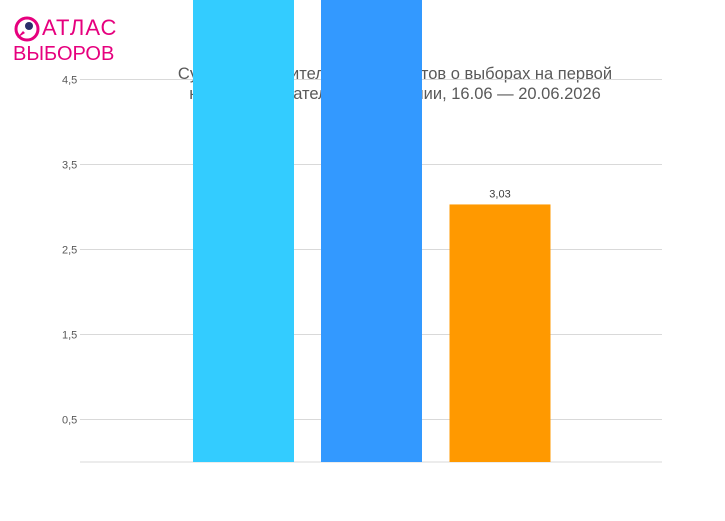 This screenshot has height=521, width=725. I want to click on y-axis-tick-labels: 0,51,52,53,54,55,56,57,5, so click(69, 213).